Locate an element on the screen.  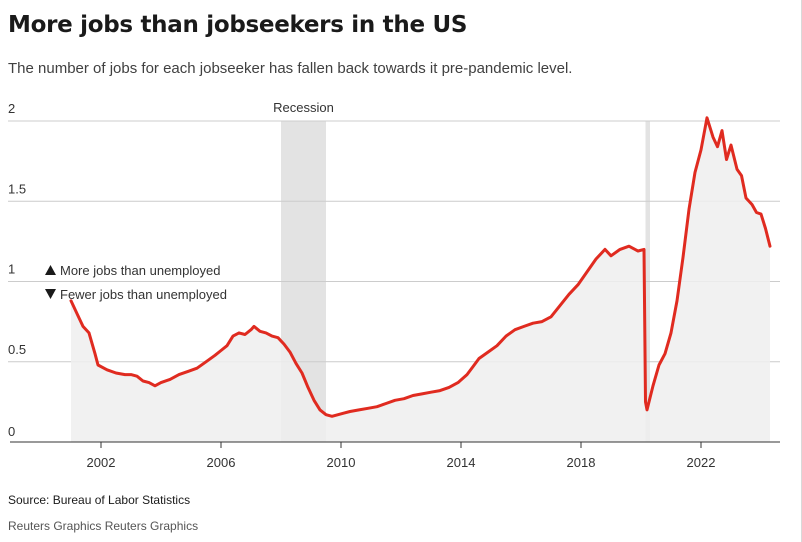
y-tick-label: 1 is located at coordinates (11, 269).